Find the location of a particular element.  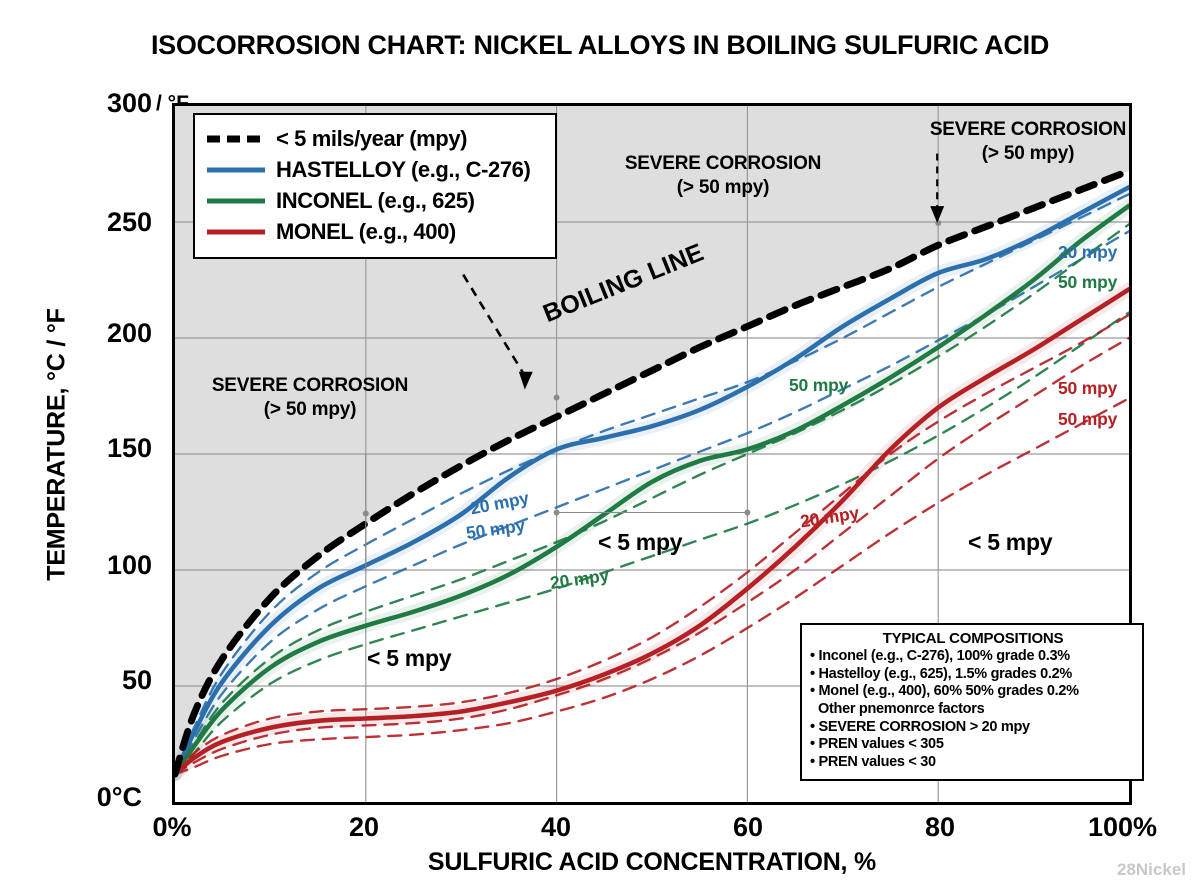

legend-label-hastelloy: HASTELLOY (e.g., C-276) is located at coordinates (403, 169).